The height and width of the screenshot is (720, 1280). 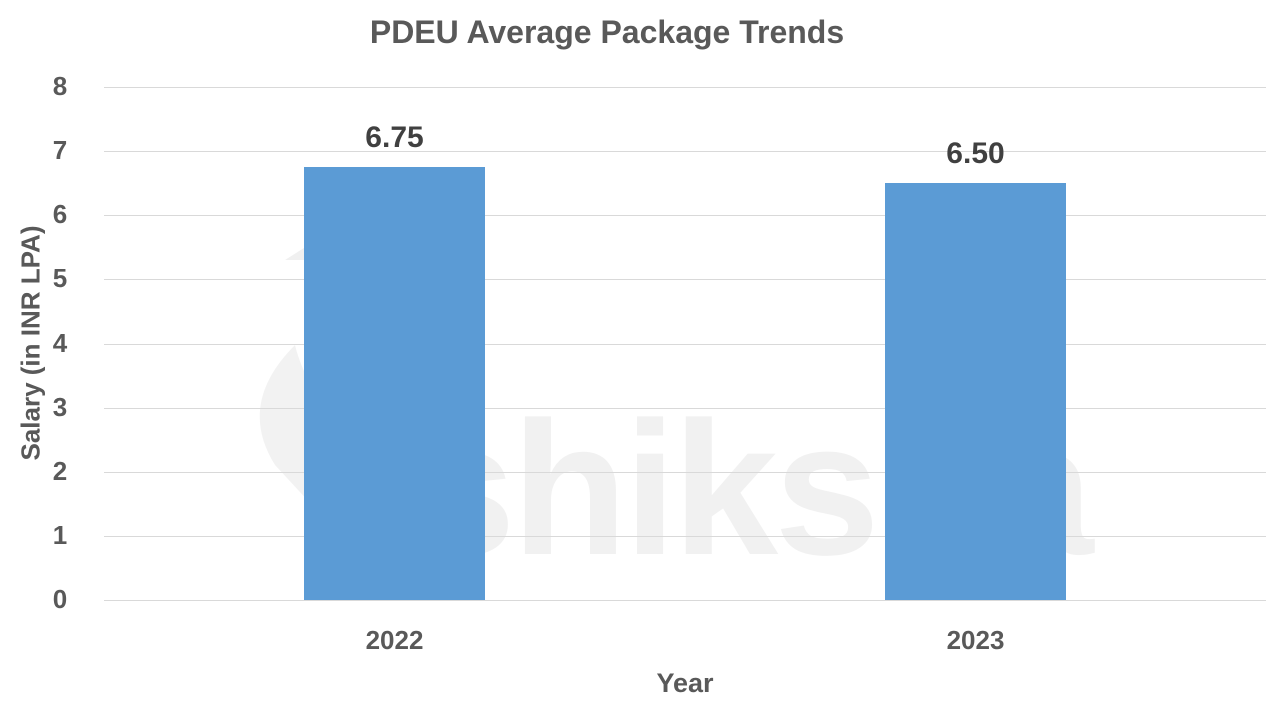 I want to click on bar-2023, so click(x=975, y=391).